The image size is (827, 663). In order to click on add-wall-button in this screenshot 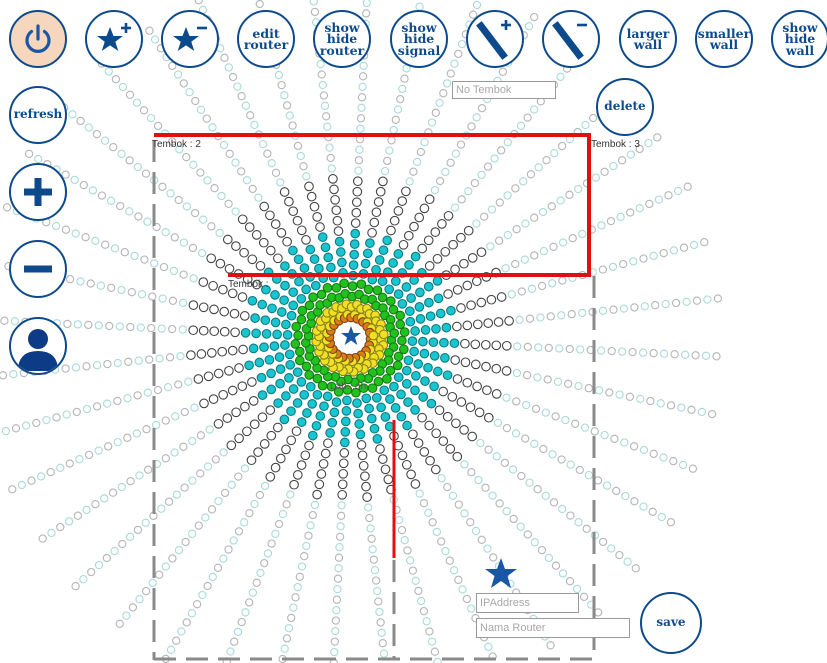, I will do `click(495, 39)`.